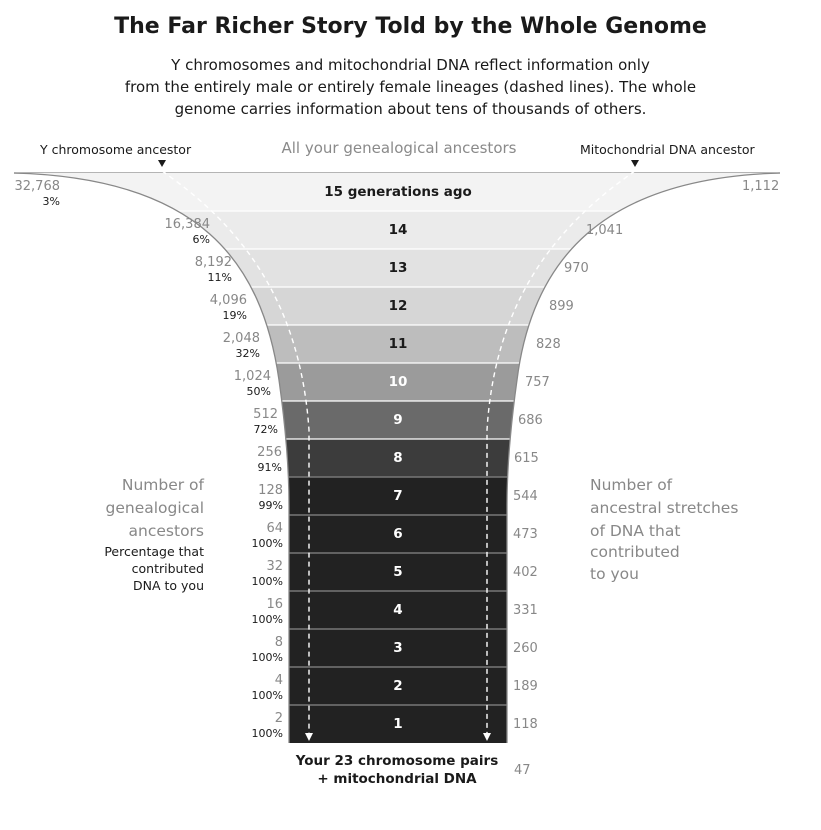 This screenshot has width=821, height=830. I want to click on y-lineage-dash, so click(235, 452).